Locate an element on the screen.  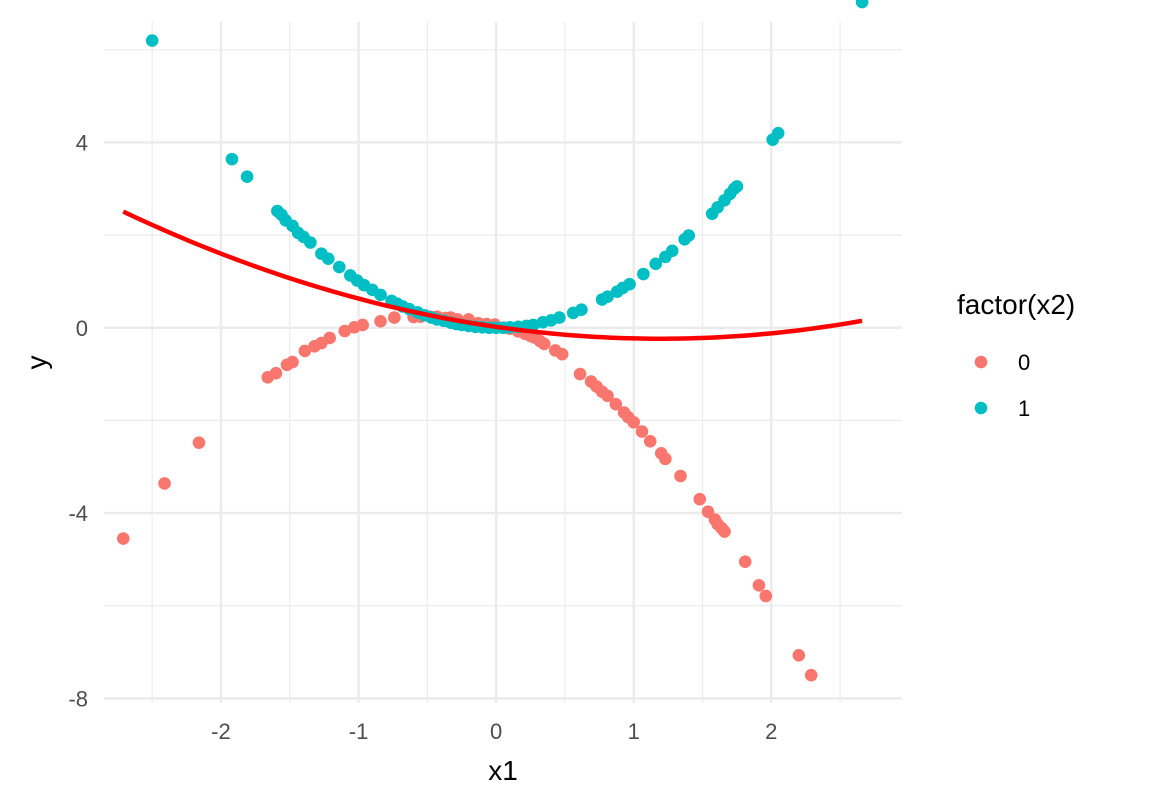
y-axis-title: y is located at coordinates (36, 363).